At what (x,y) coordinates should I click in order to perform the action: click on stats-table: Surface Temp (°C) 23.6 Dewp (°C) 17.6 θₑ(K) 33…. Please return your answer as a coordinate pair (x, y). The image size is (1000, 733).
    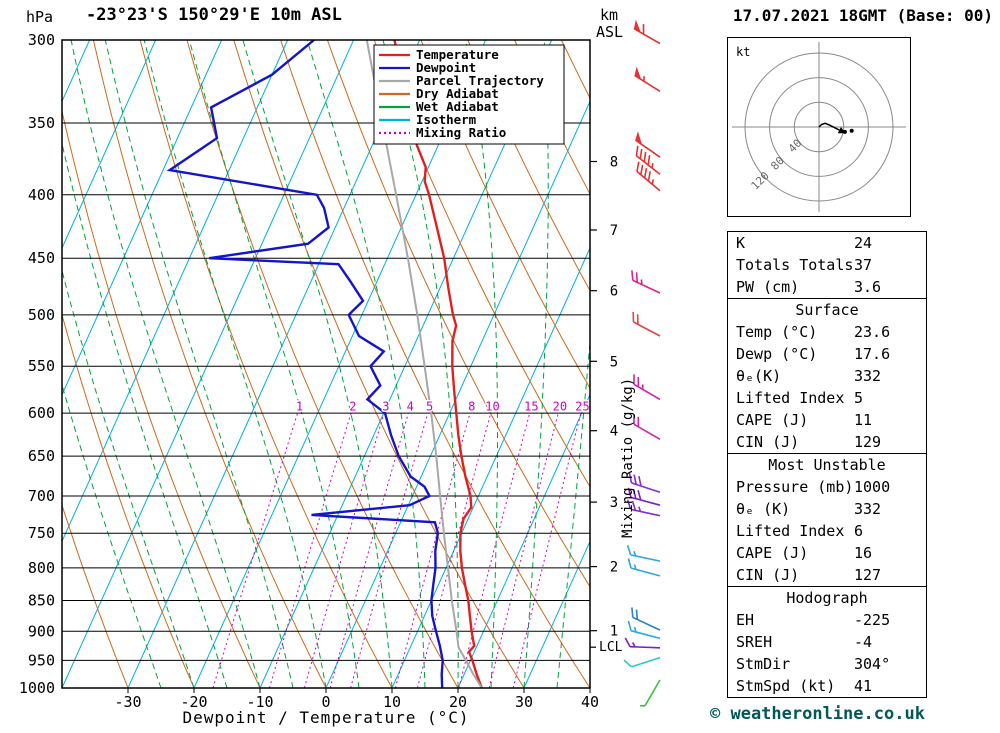
    Looking at the image, I should click on (827, 376).